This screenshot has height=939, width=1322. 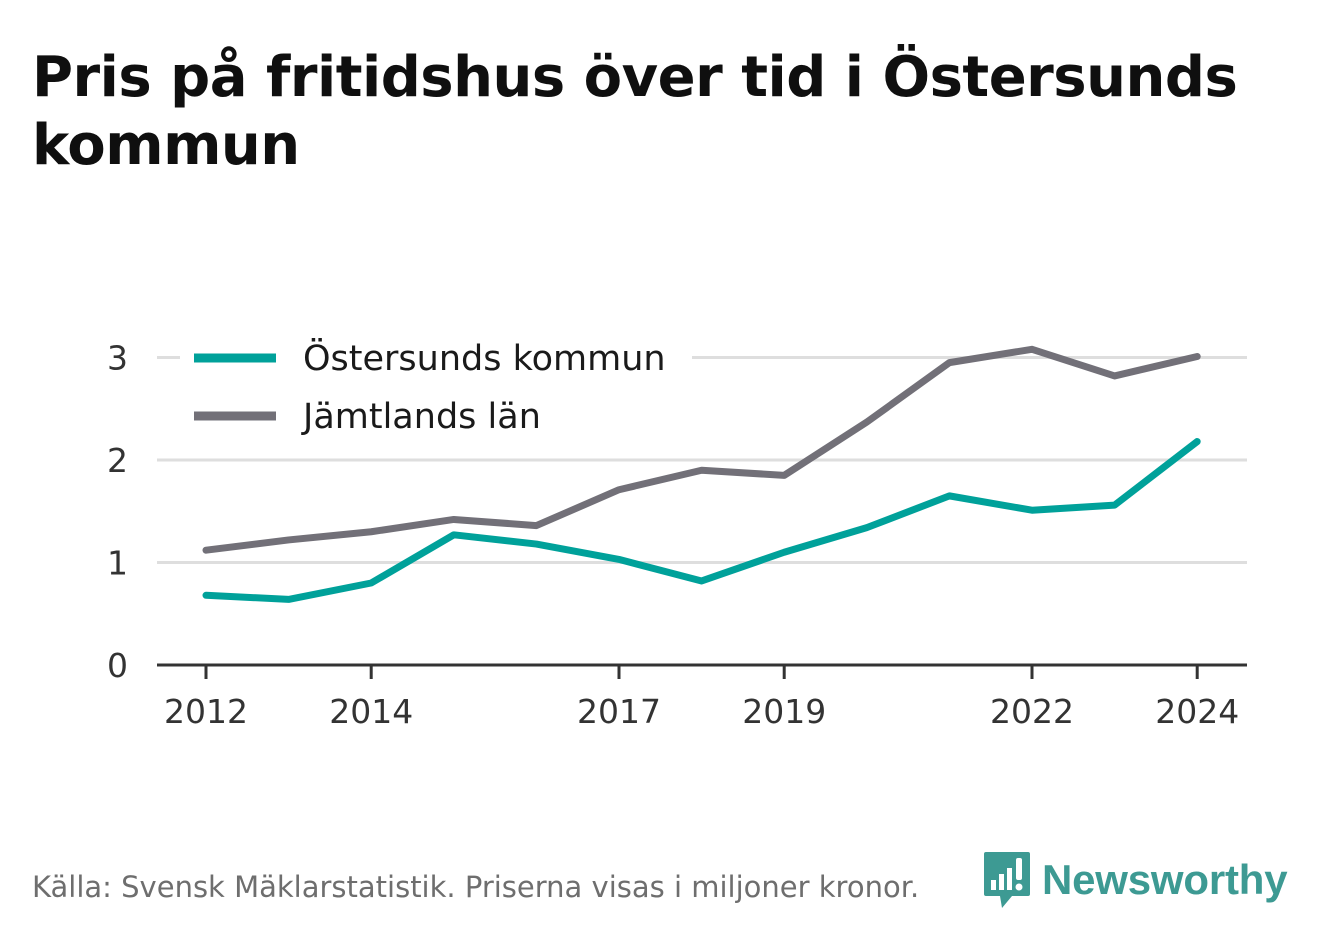 What do you see at coordinates (371, 711) in the screenshot?
I see `x-tick-label: 2014` at bounding box center [371, 711].